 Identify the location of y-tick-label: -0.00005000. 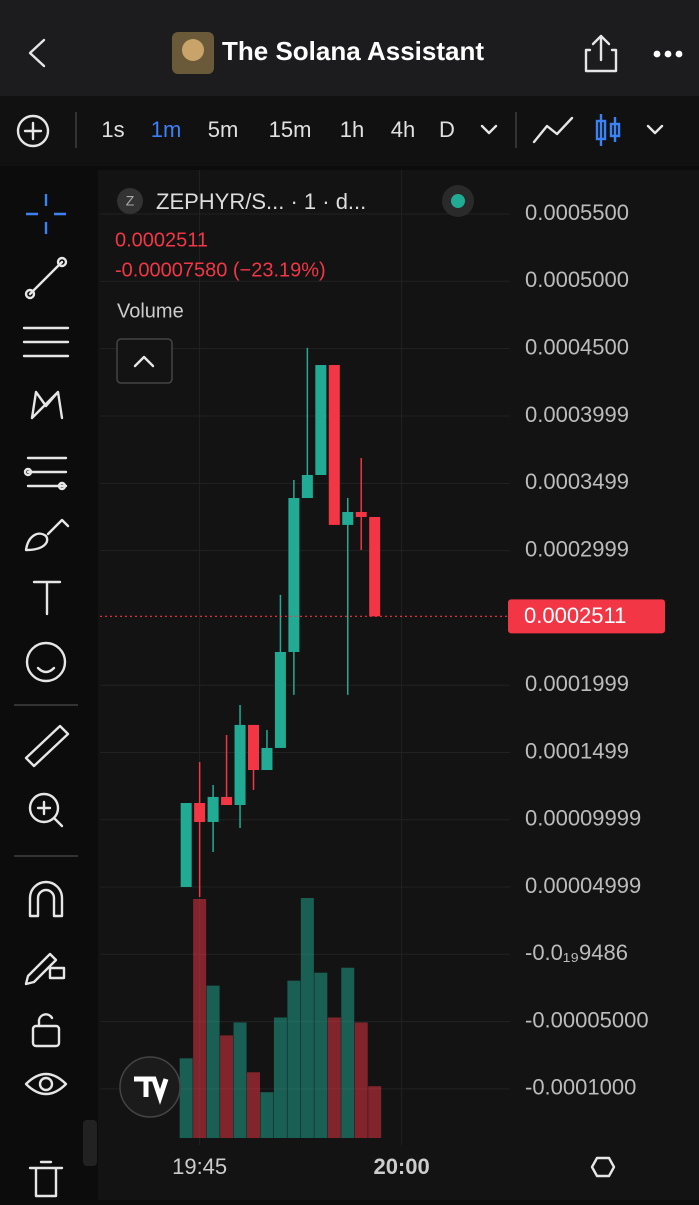
(587, 1019).